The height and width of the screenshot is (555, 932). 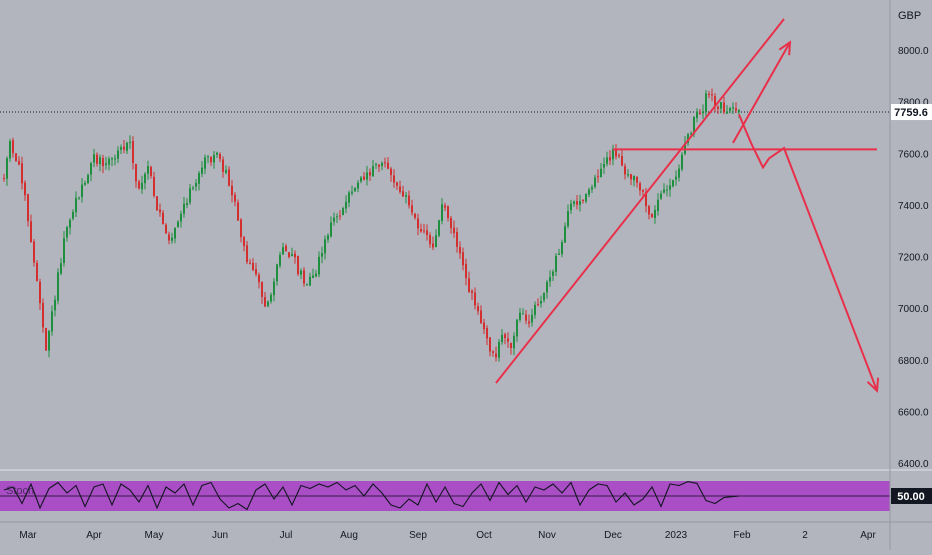 I want to click on price-tick-label: 7000.0, so click(x=913, y=309).